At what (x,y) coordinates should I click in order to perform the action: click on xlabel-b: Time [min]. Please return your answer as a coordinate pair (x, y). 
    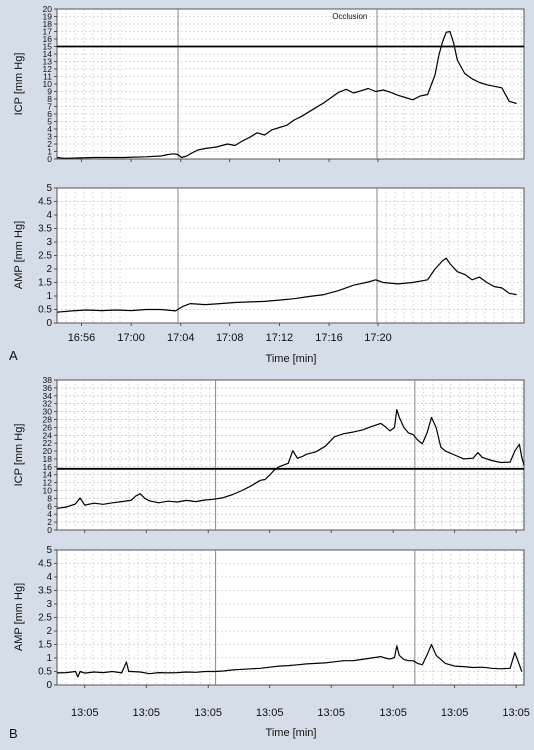
    Looking at the image, I should click on (291, 733).